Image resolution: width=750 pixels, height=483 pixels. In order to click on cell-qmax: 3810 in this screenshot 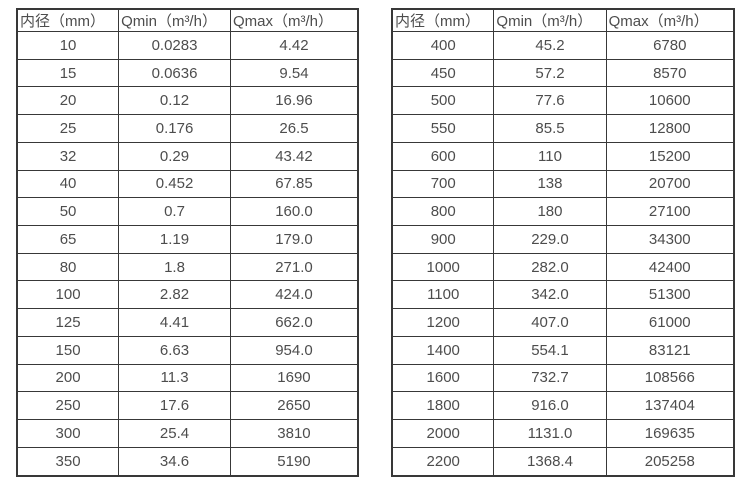, I will do `click(294, 433)`.